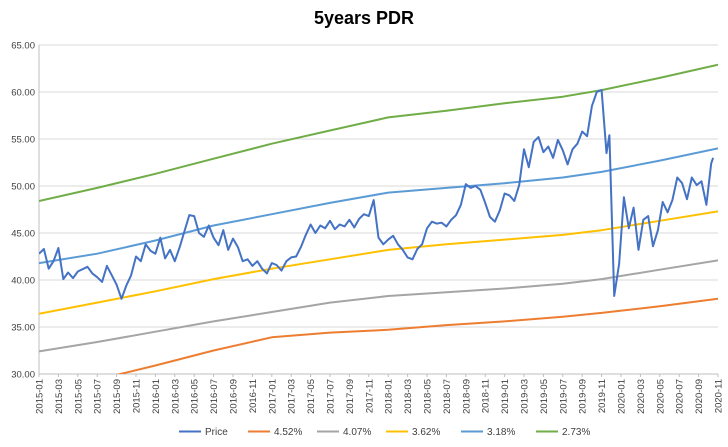 Image resolution: width=728 pixels, height=447 pixels. Describe the element at coordinates (214, 396) in the screenshot. I see `x-tick-label: 2016-07` at that location.